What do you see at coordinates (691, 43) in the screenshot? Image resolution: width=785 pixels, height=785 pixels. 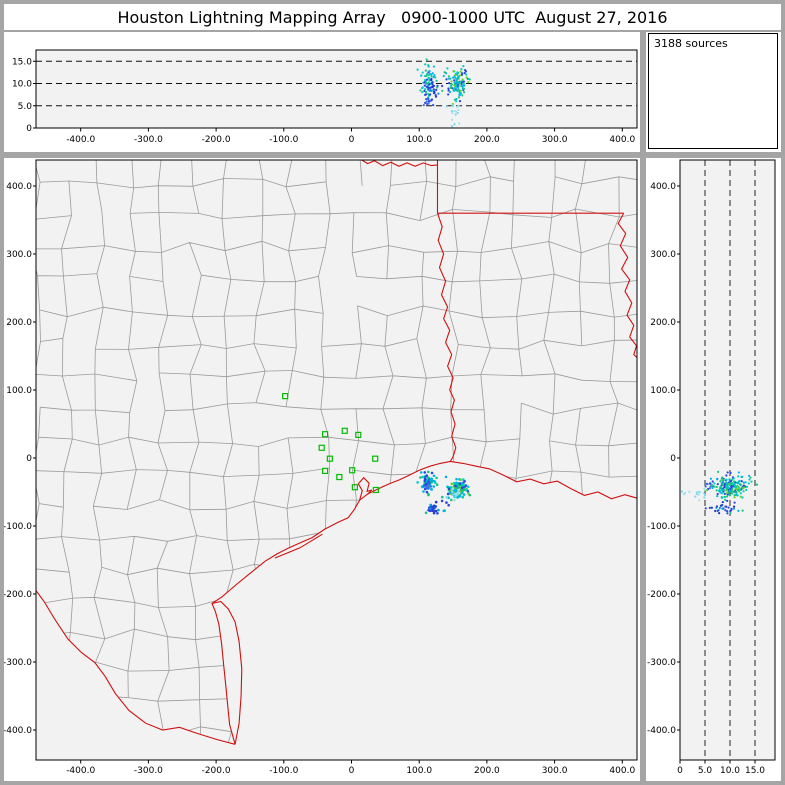 I see `sources-count: 3188 sources` at bounding box center [691, 43].